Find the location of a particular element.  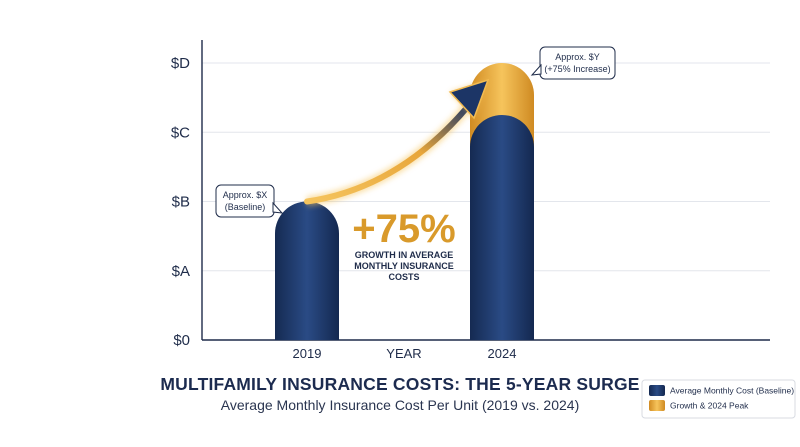

growth-value: +75% is located at coordinates (403, 229).